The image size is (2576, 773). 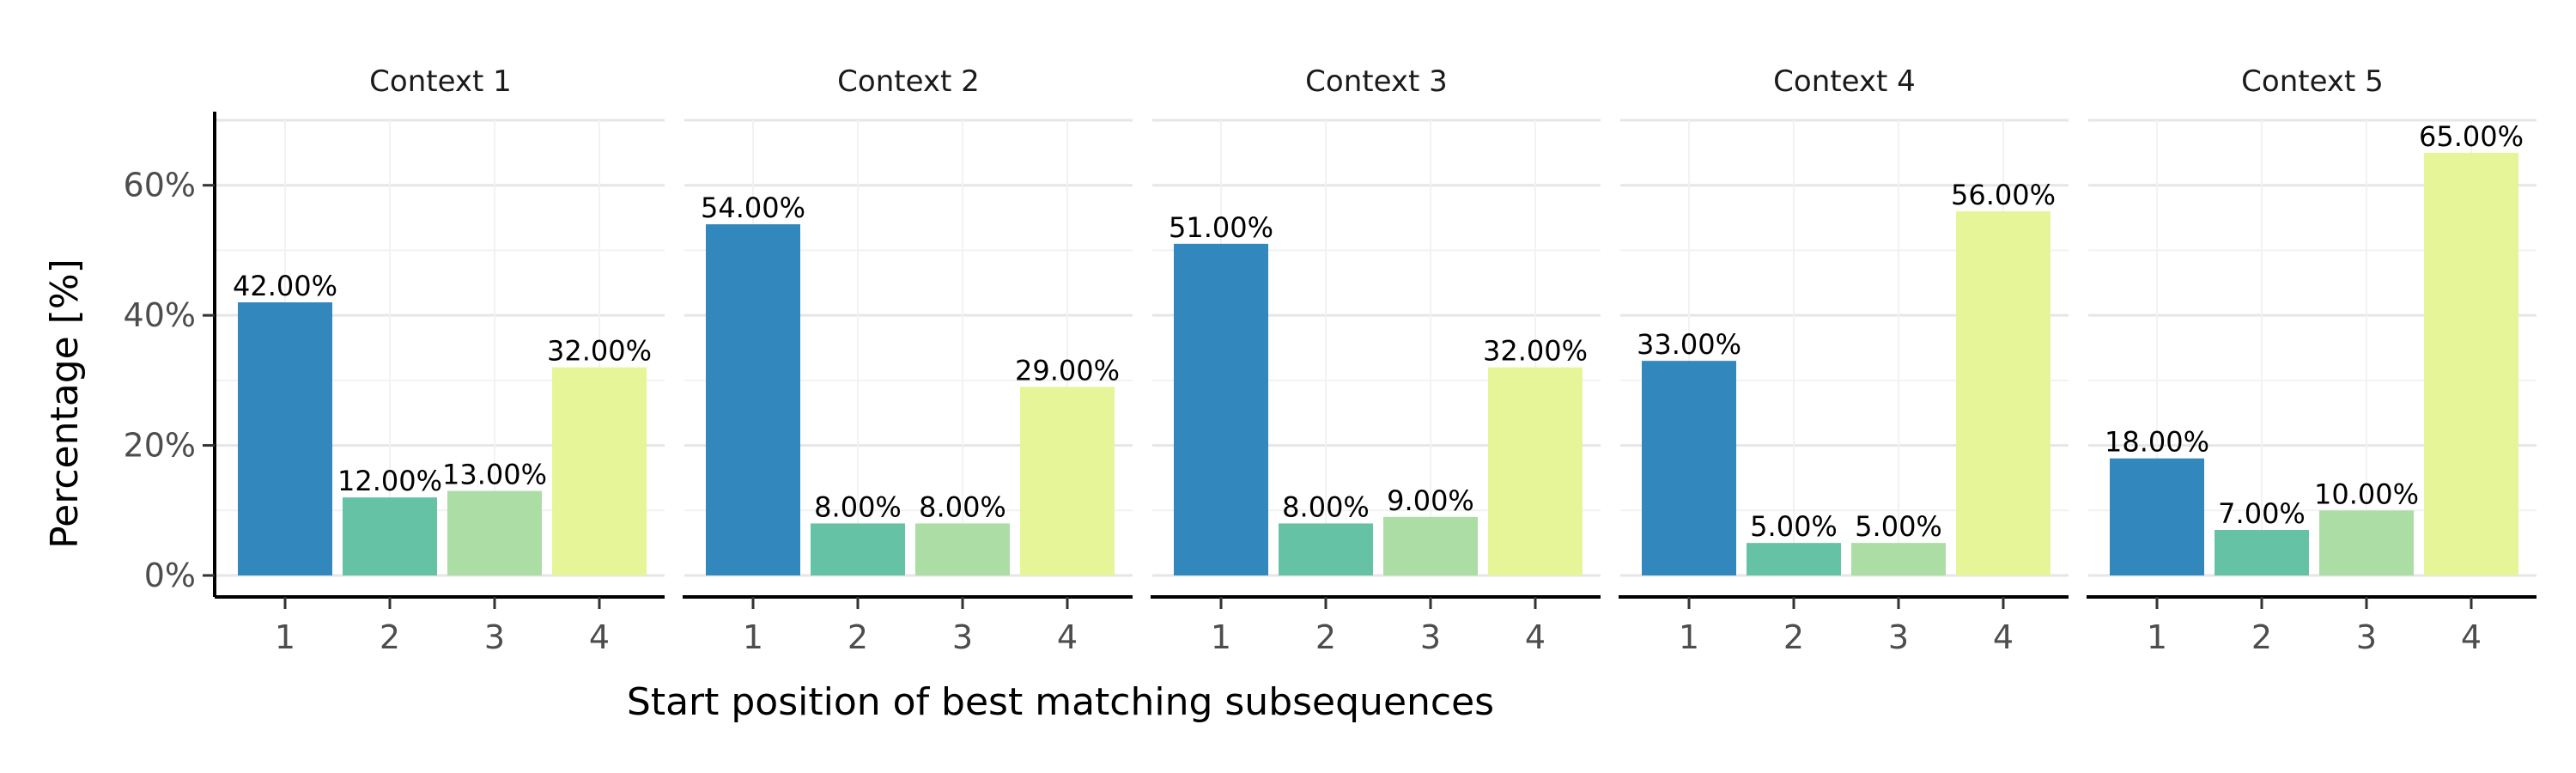 I want to click on y-tick-label: 0%, so click(x=170, y=575).